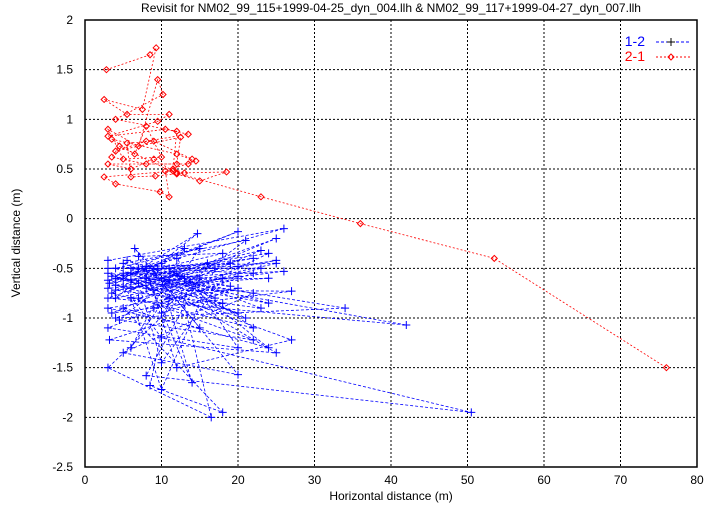  I want to click on x-tick-label: 80, so click(697, 480).